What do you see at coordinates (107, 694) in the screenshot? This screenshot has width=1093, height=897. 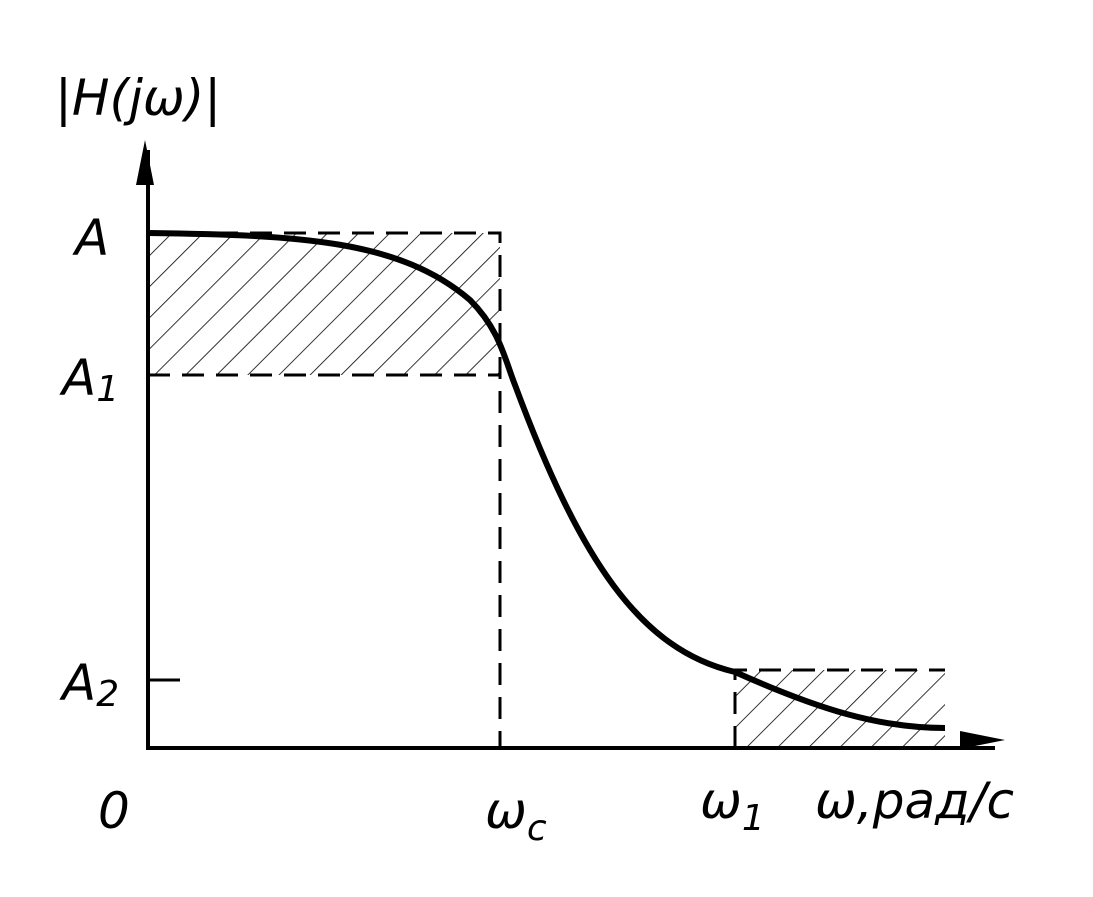 I see `level-subscript: 2` at bounding box center [107, 694].